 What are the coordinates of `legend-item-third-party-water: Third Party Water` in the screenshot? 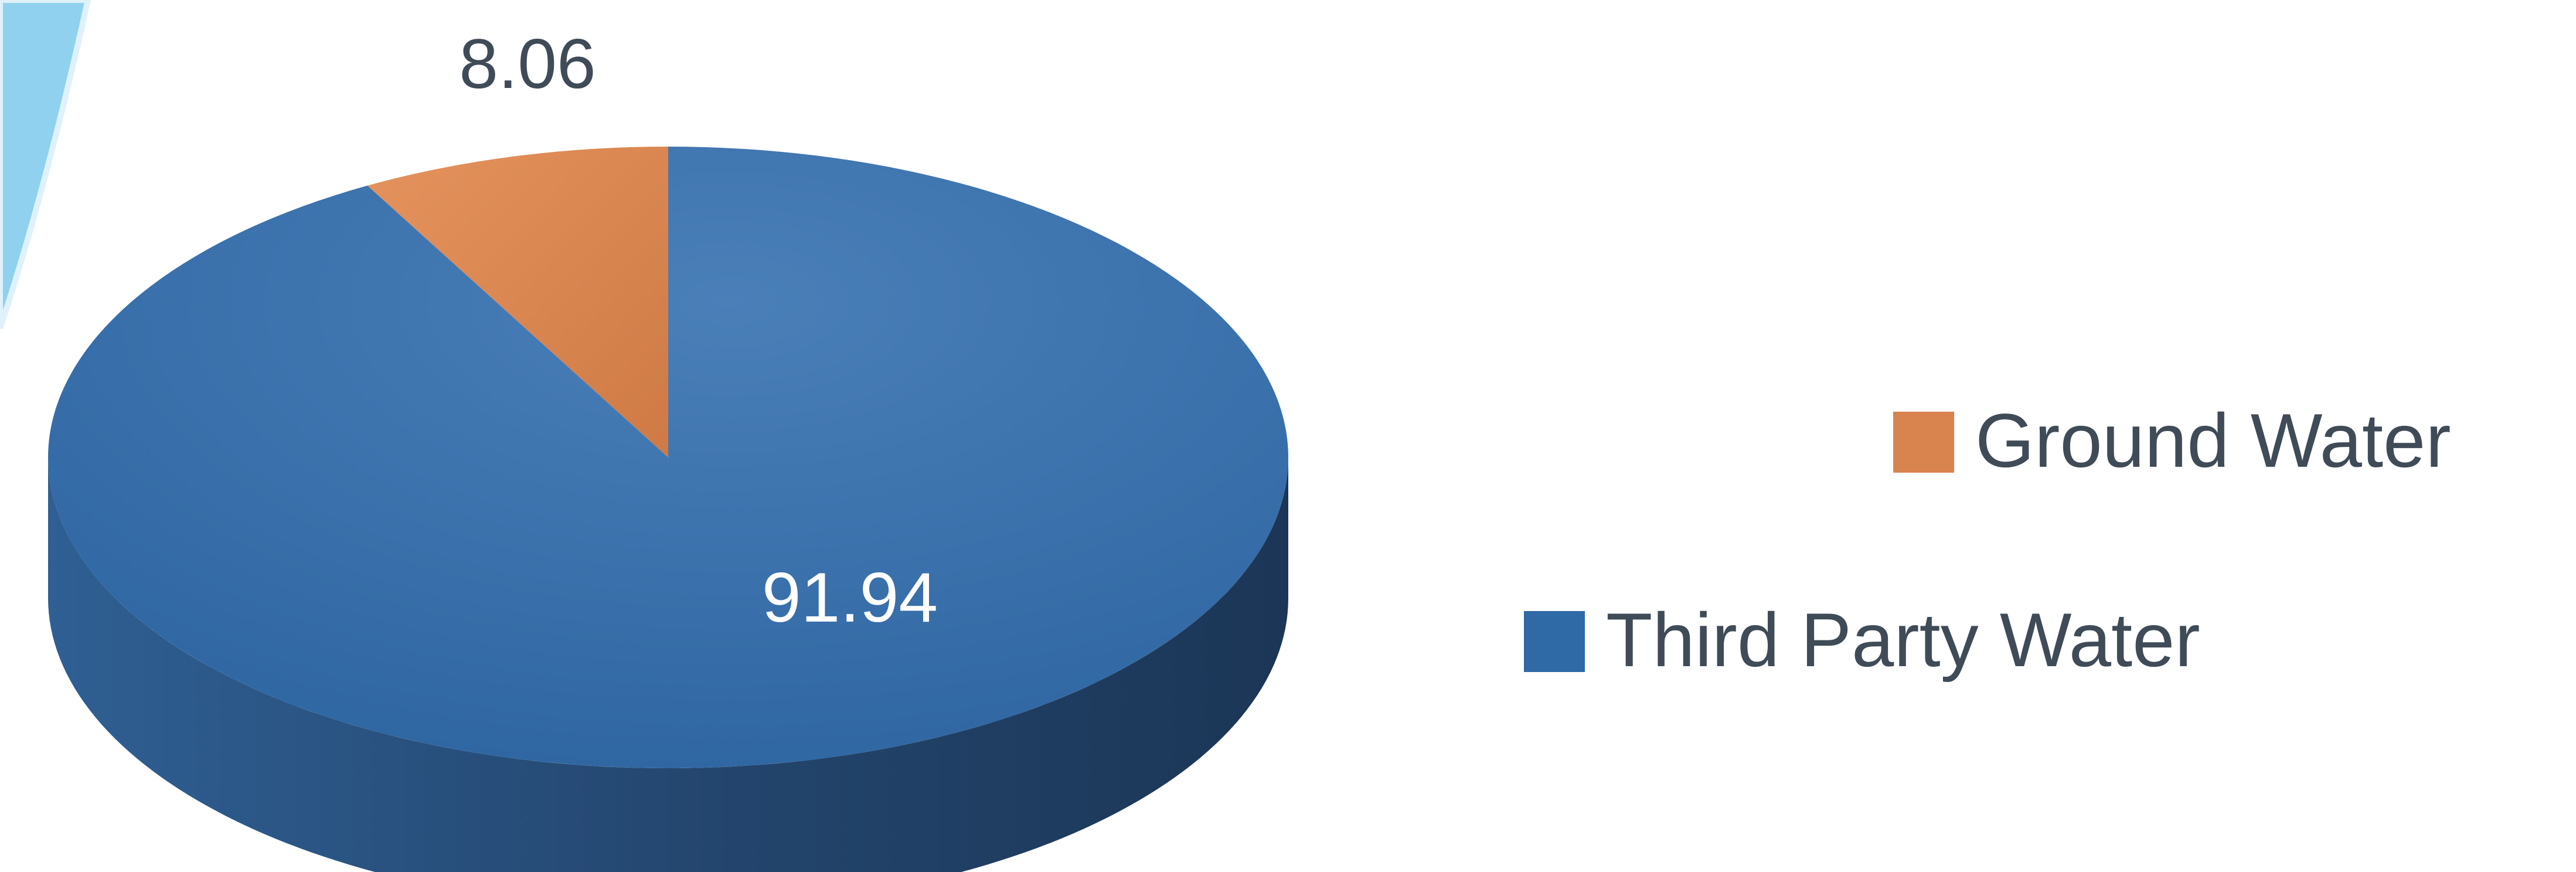 It's located at (1862, 640).